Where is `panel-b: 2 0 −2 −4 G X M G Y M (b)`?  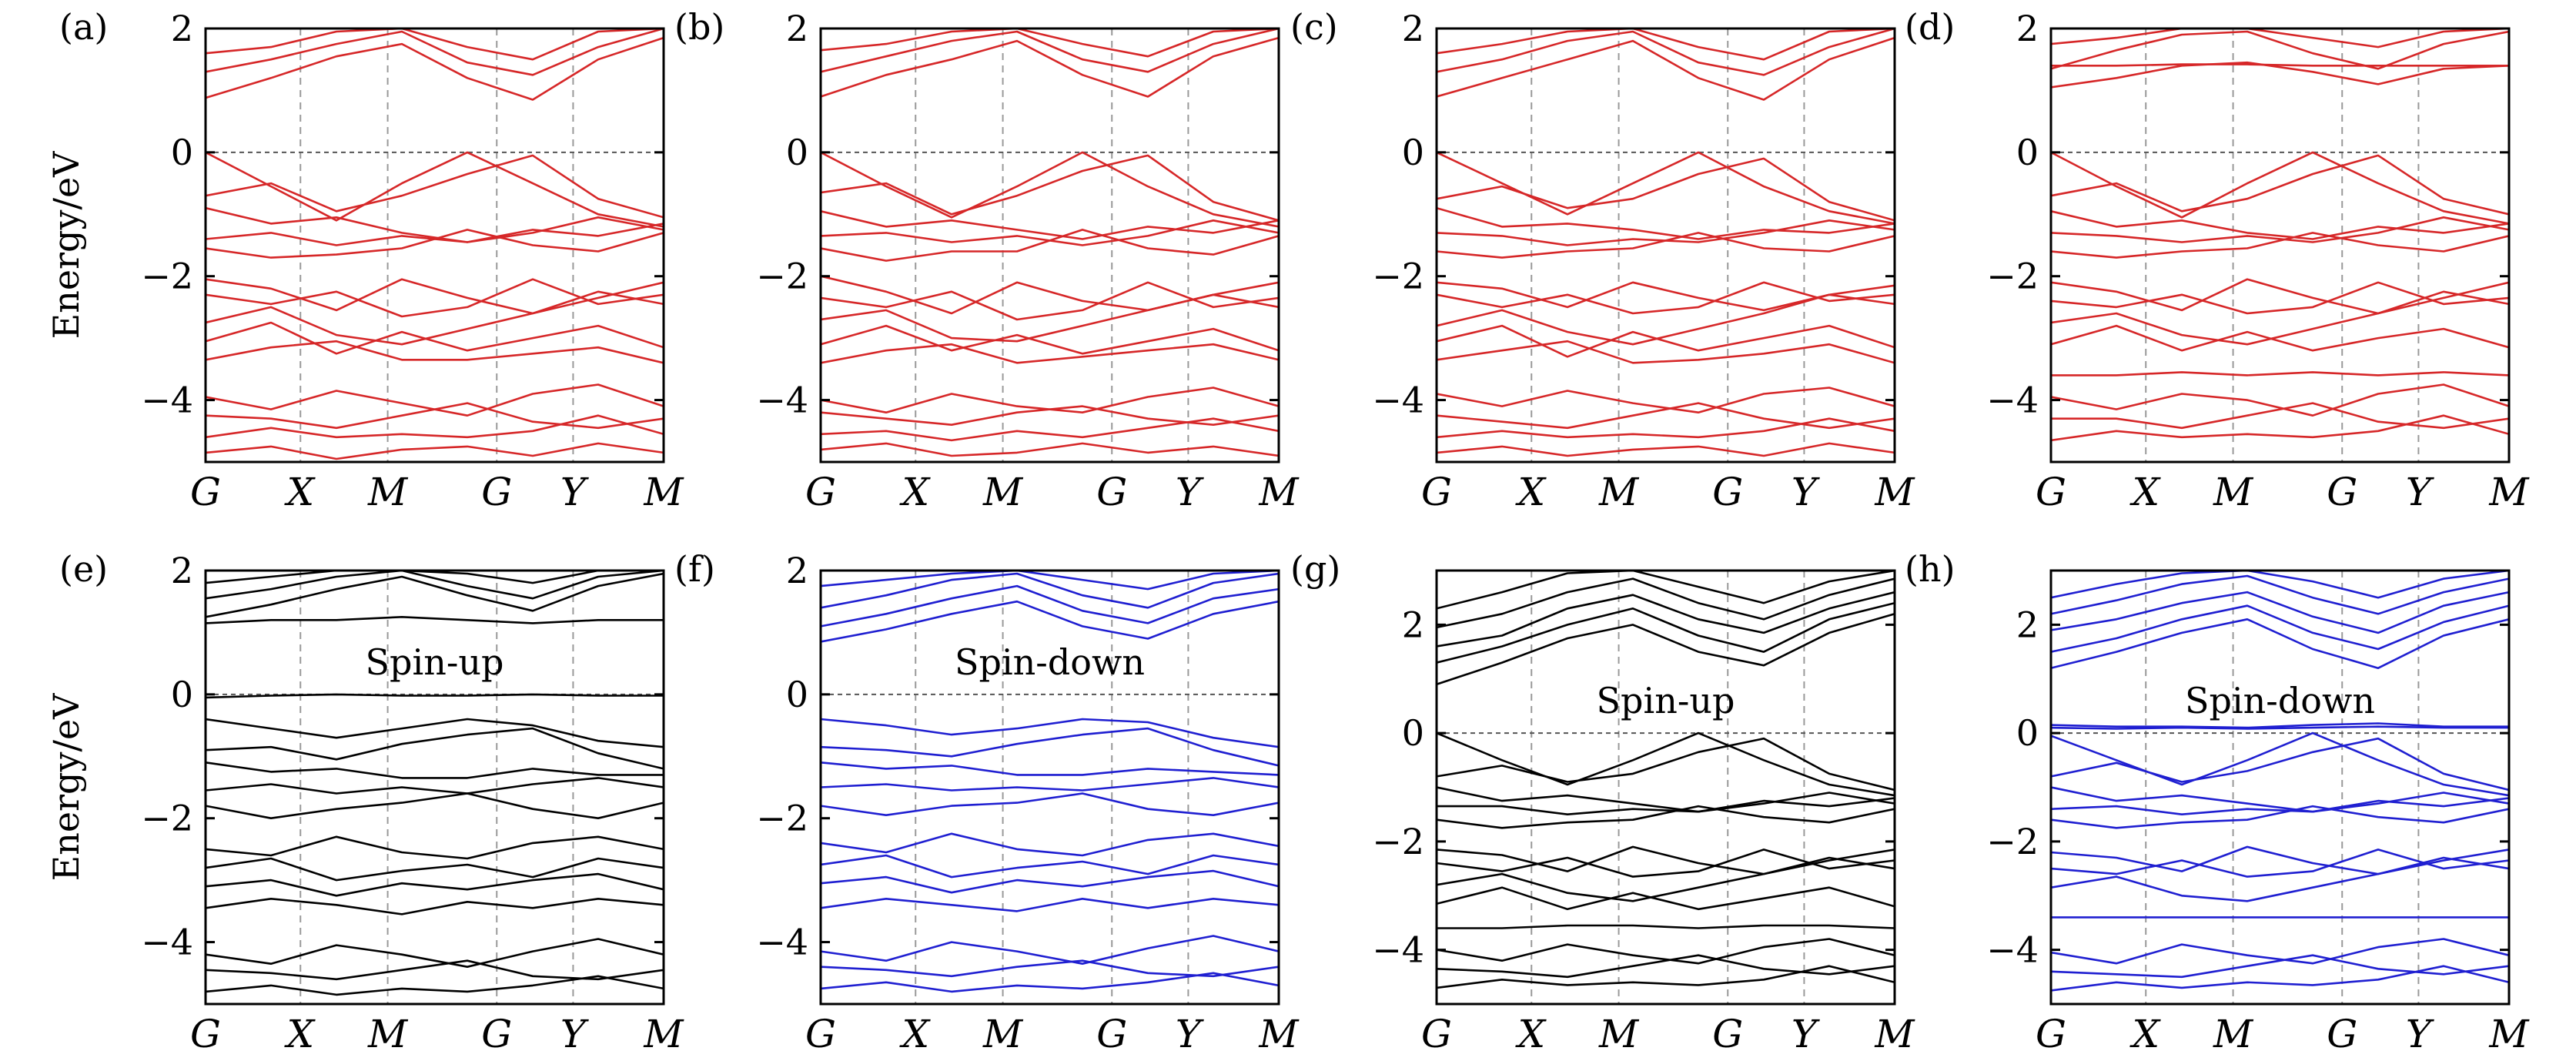 panel-b: 2 0 −2 −4 G X M G Y M (b) is located at coordinates (987, 260).